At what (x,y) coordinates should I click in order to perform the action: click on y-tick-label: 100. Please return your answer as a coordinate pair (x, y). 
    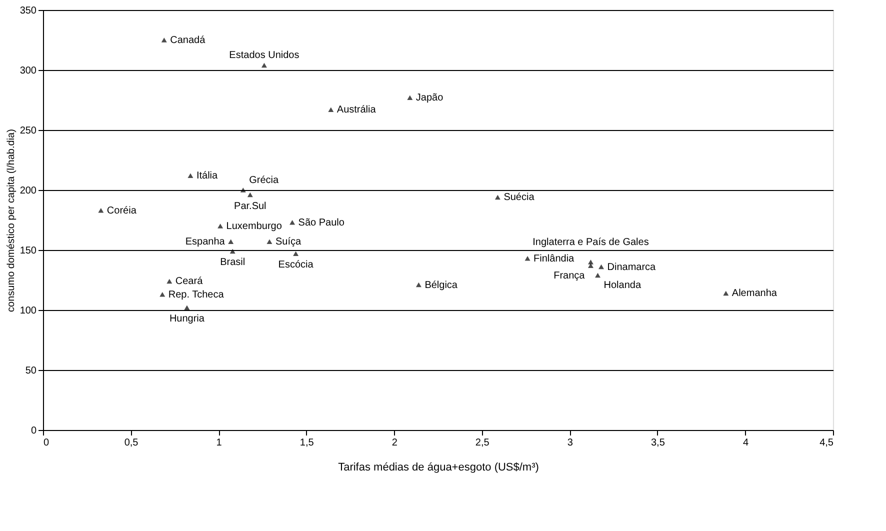
    Looking at the image, I should click on (28, 311).